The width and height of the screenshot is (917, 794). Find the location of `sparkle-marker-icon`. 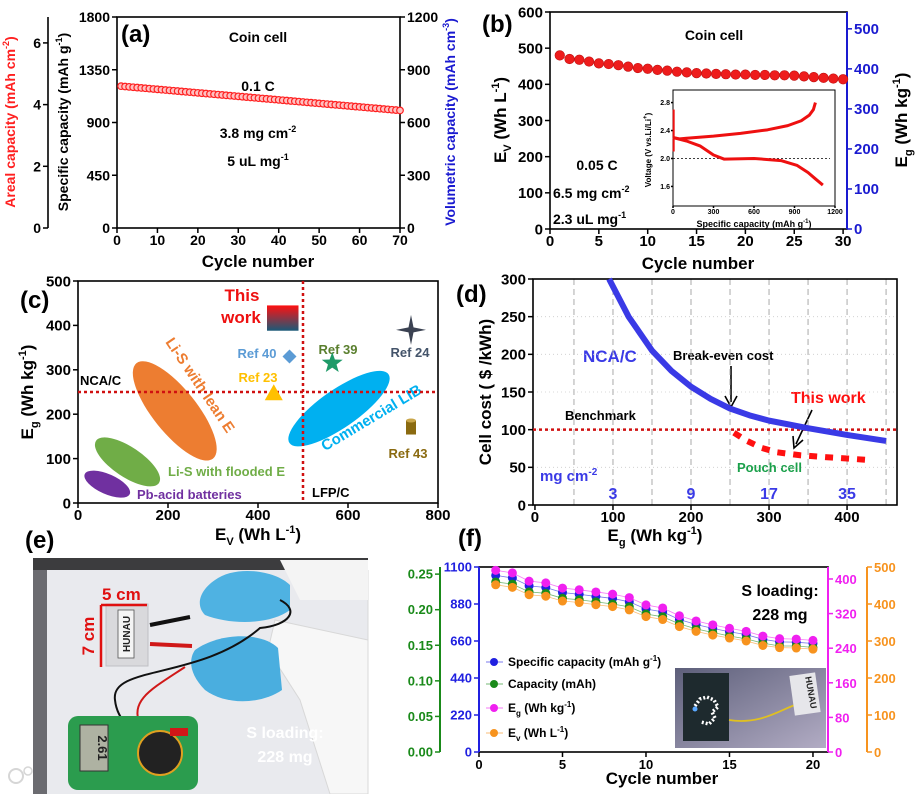

sparkle-marker-icon is located at coordinates (411, 329).